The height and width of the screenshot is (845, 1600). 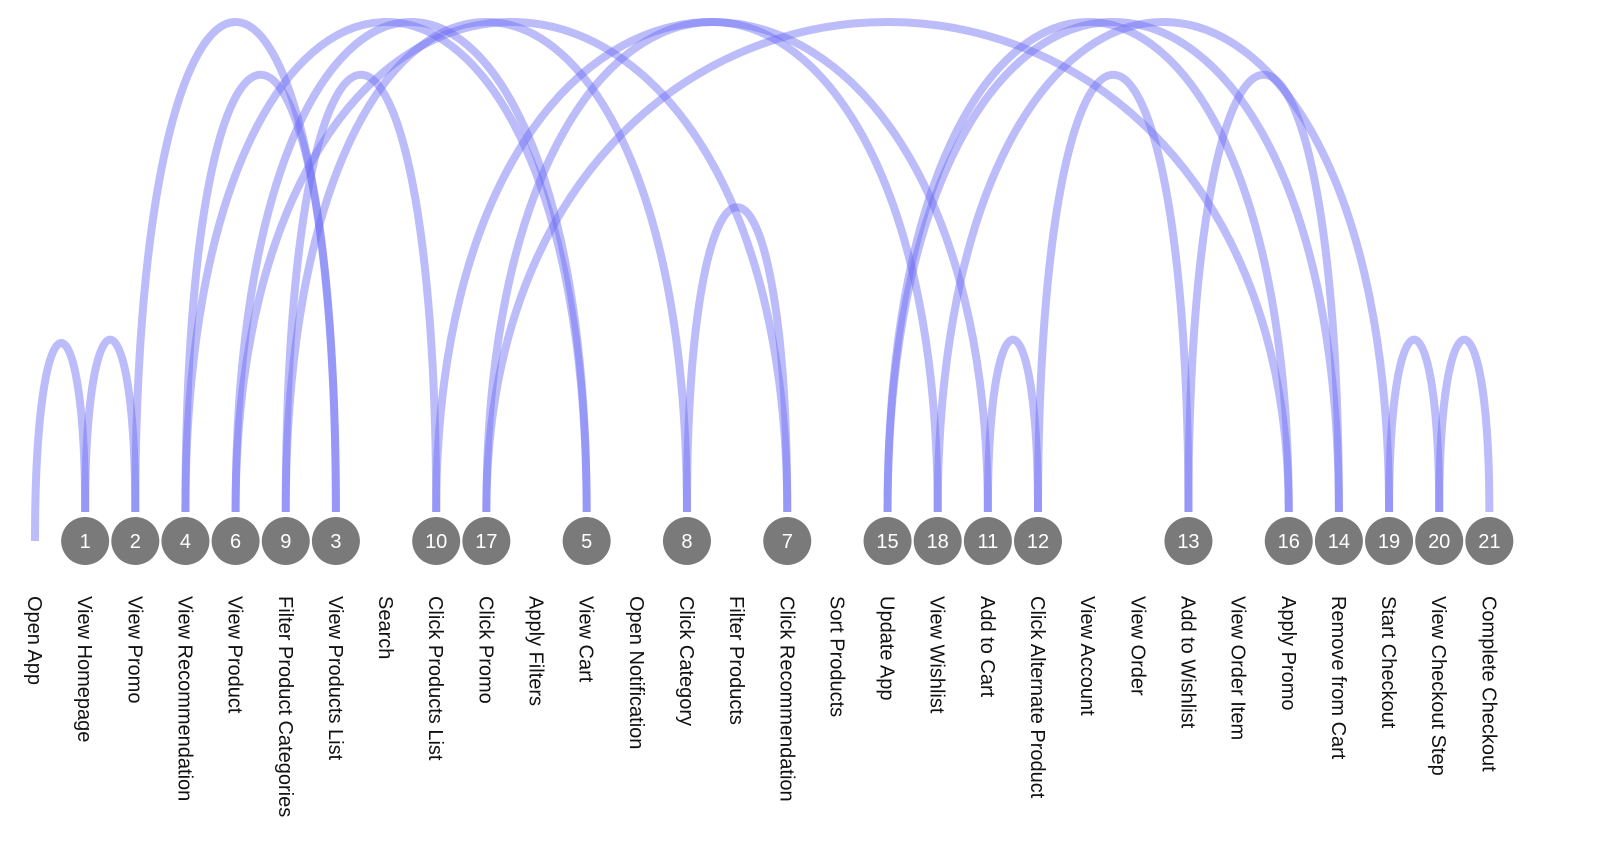 What do you see at coordinates (937, 655) in the screenshot?
I see `step-label: View Wishlist` at bounding box center [937, 655].